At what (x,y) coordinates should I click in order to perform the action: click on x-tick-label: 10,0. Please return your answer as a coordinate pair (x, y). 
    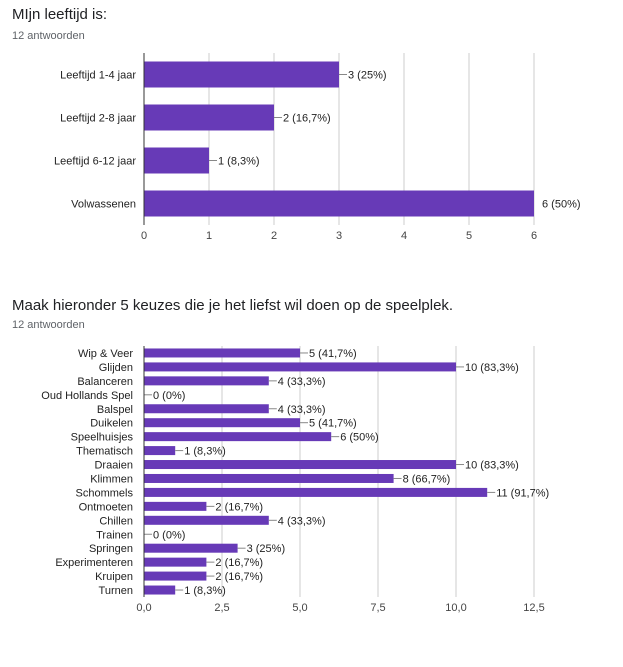
    Looking at the image, I should click on (455, 608).